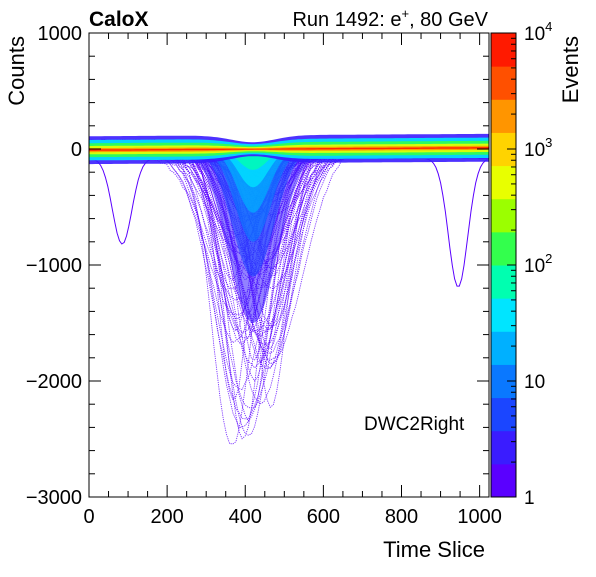 The image size is (596, 577). I want to click on experiment-label: CaloX, so click(119, 19).